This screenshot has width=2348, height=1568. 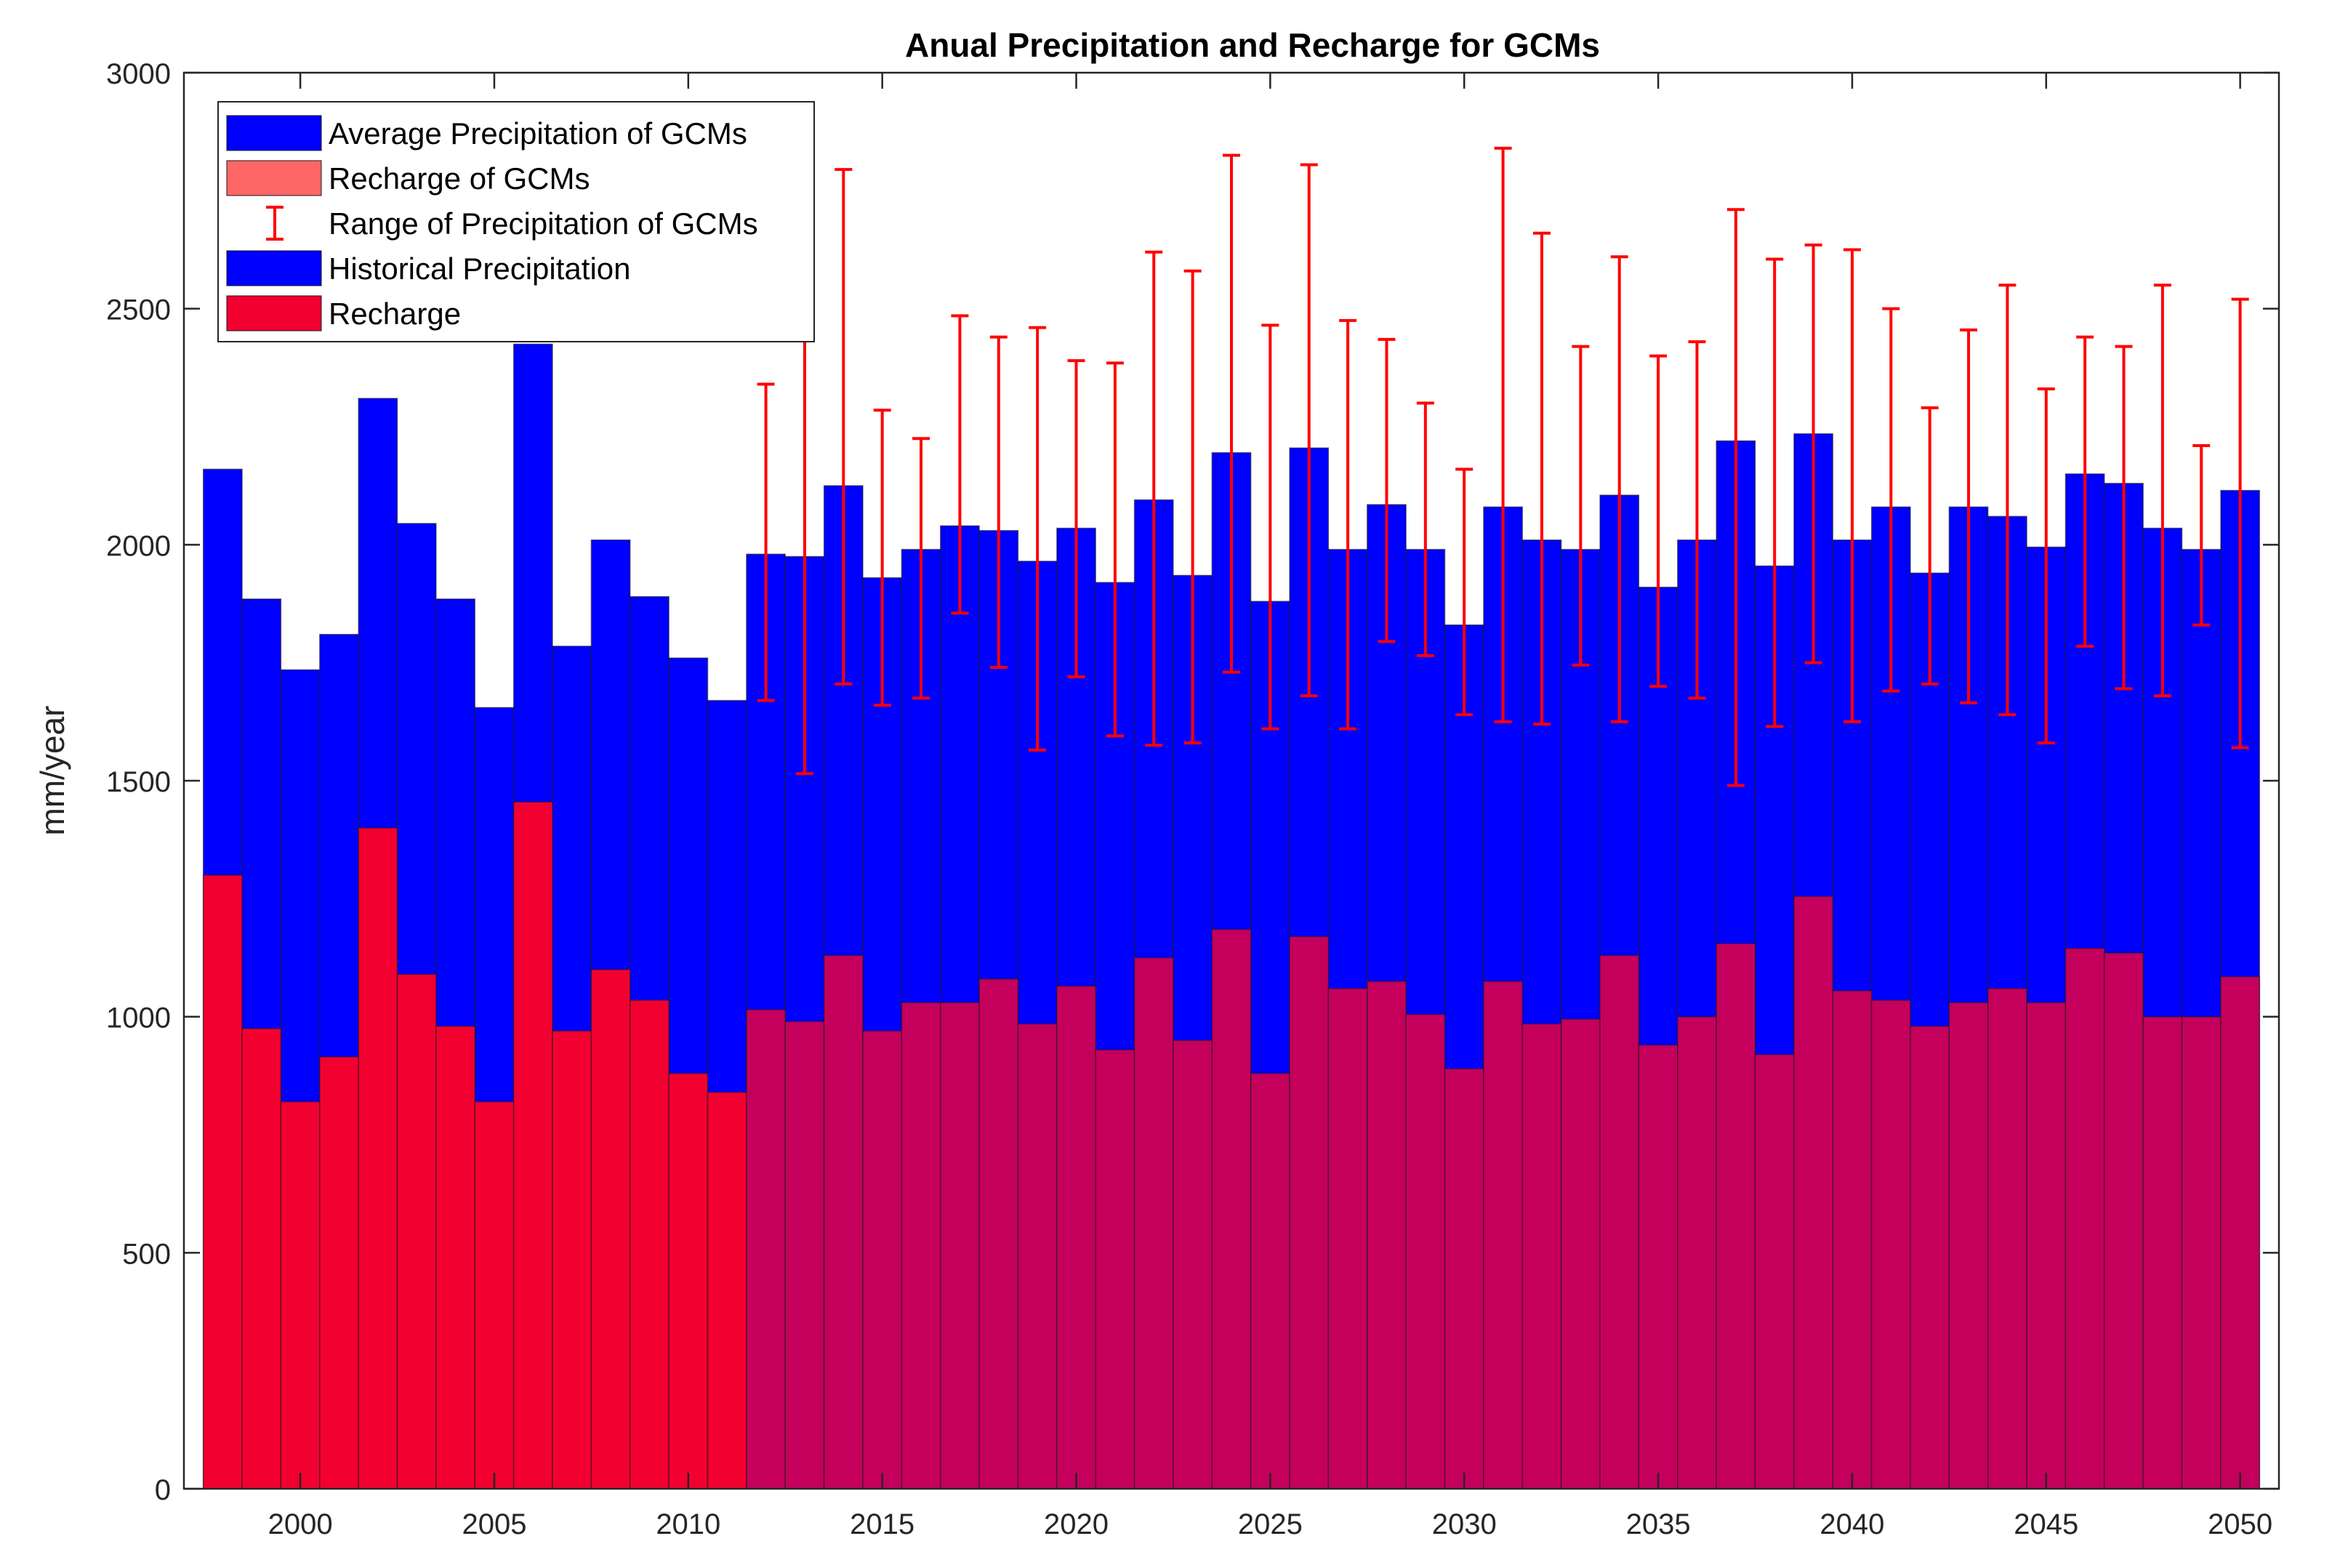 What do you see at coordinates (494, 1524) in the screenshot?
I see `x-tick-label: 2005` at bounding box center [494, 1524].